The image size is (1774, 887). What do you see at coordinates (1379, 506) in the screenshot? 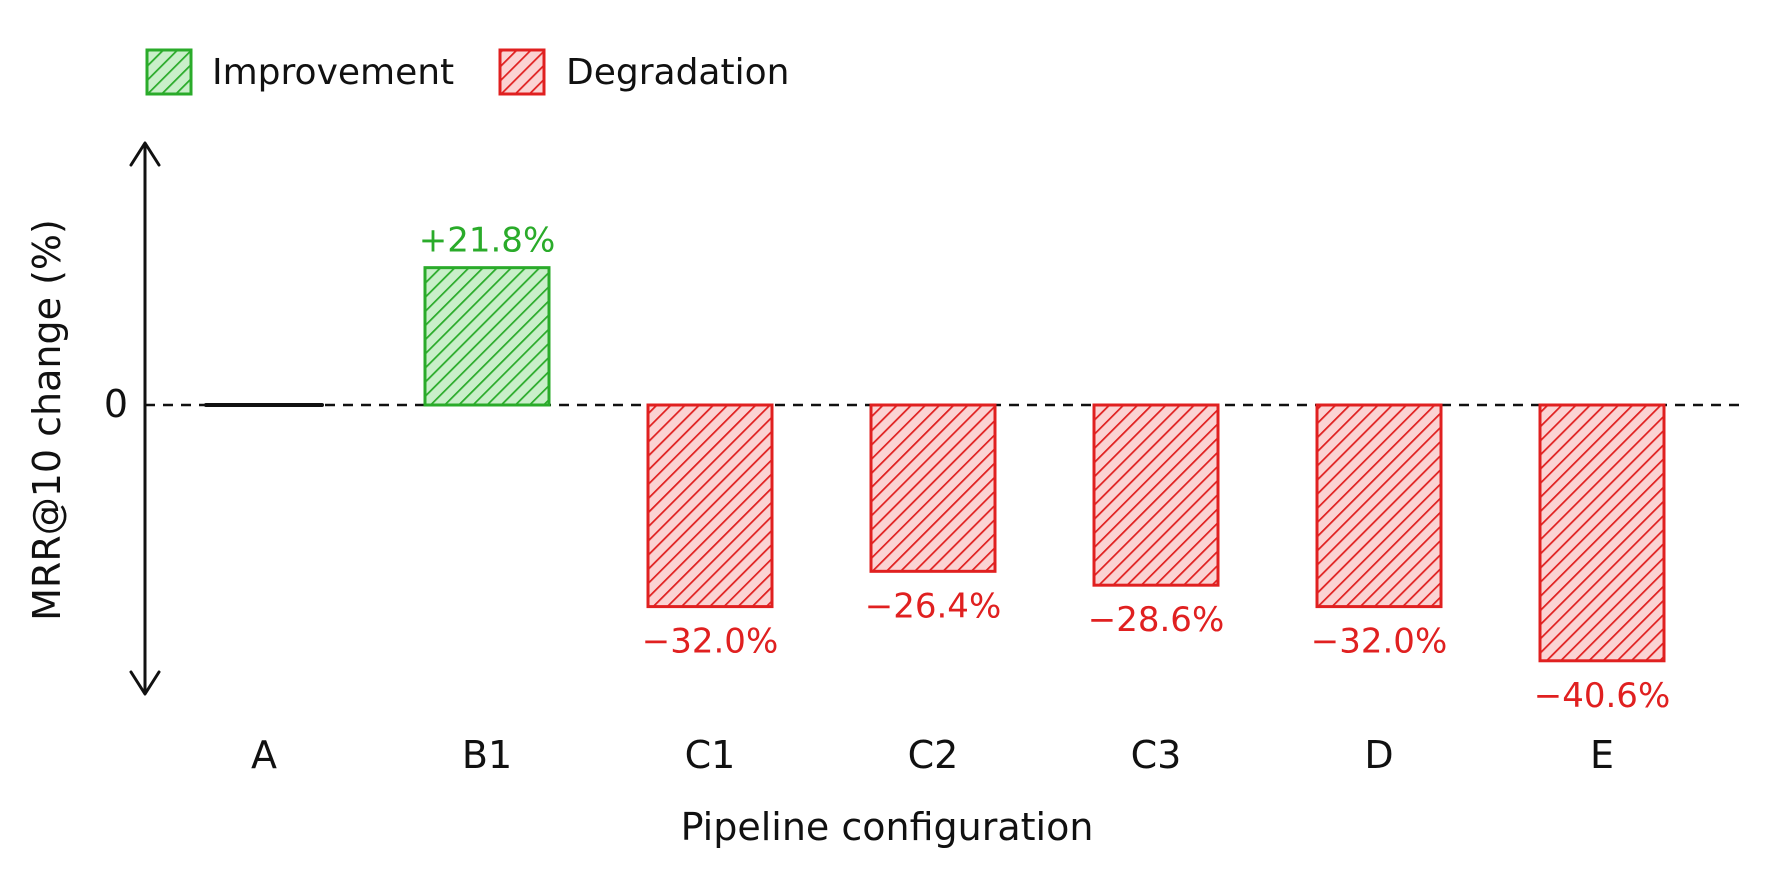
I see `bar-d` at bounding box center [1379, 506].